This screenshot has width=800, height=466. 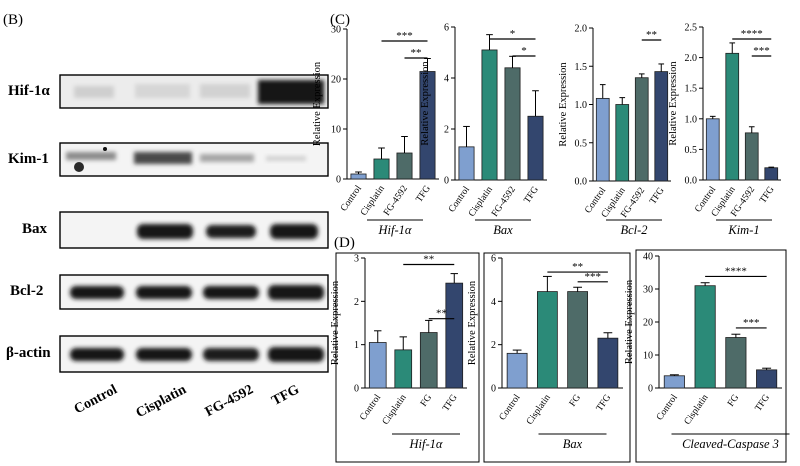 What do you see at coordinates (194, 354) in the screenshot?
I see `blot-strip-actin` at bounding box center [194, 354].